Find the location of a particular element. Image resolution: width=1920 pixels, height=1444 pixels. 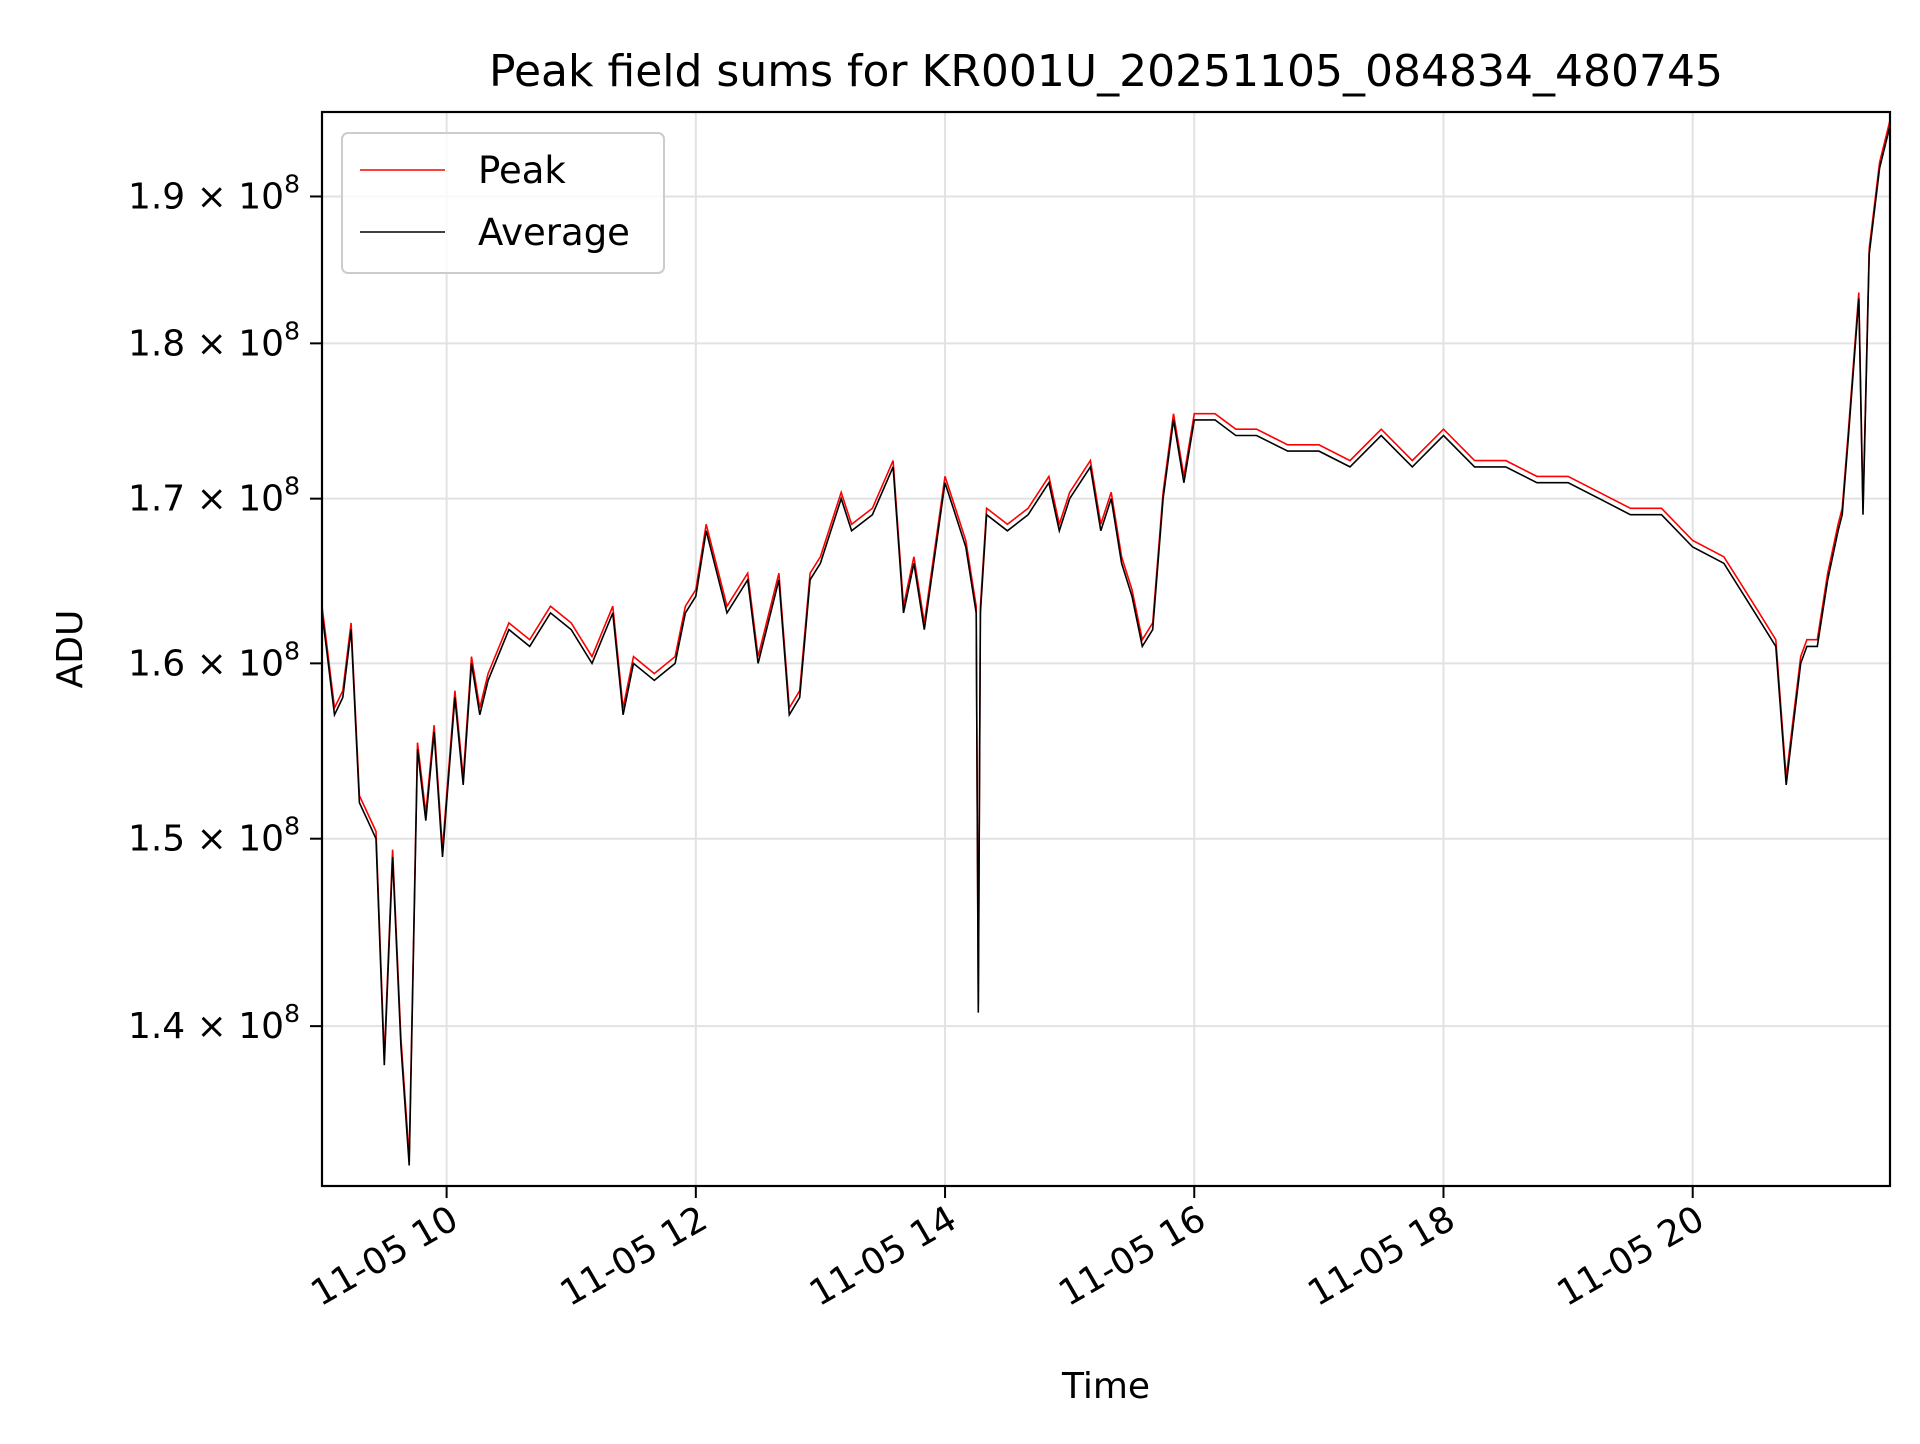

y-tick-label: 1.5 × 10⁸ is located at coordinates (214, 836).